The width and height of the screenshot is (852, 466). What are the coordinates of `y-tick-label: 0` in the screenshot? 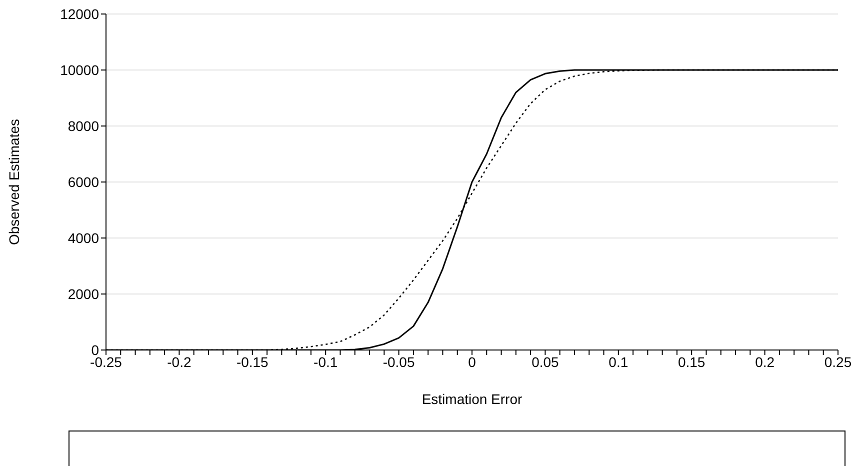 It's located at (95, 350).